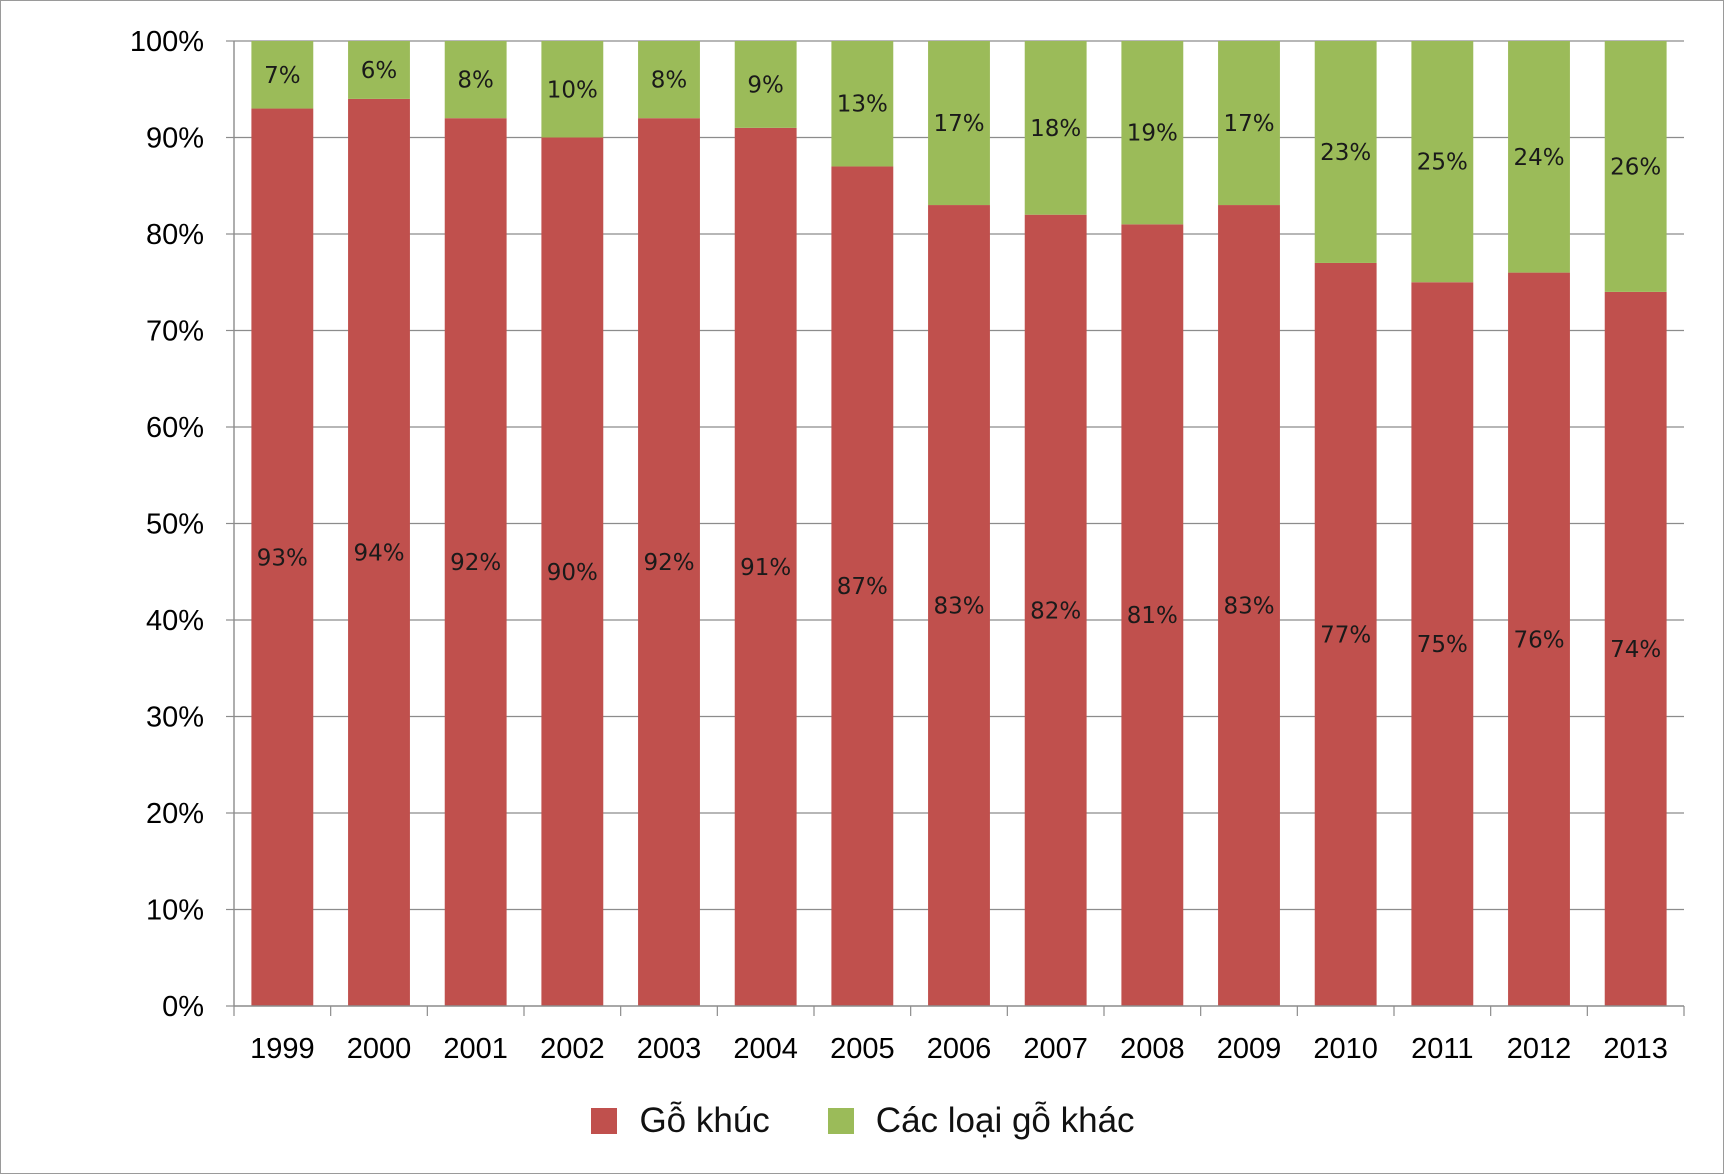 The image size is (1724, 1175). I want to click on legend-label-series-2: Các loại gỗ khác, so click(1005, 1120).